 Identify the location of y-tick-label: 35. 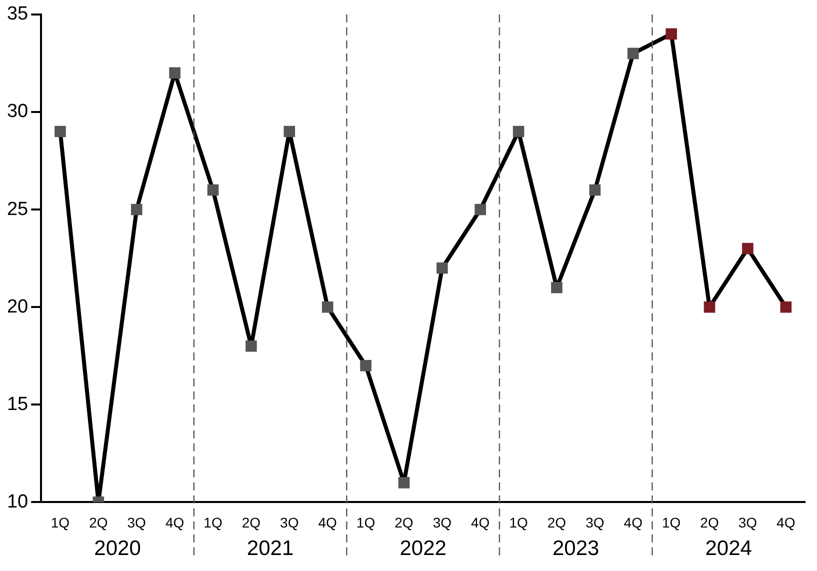
(17, 14).